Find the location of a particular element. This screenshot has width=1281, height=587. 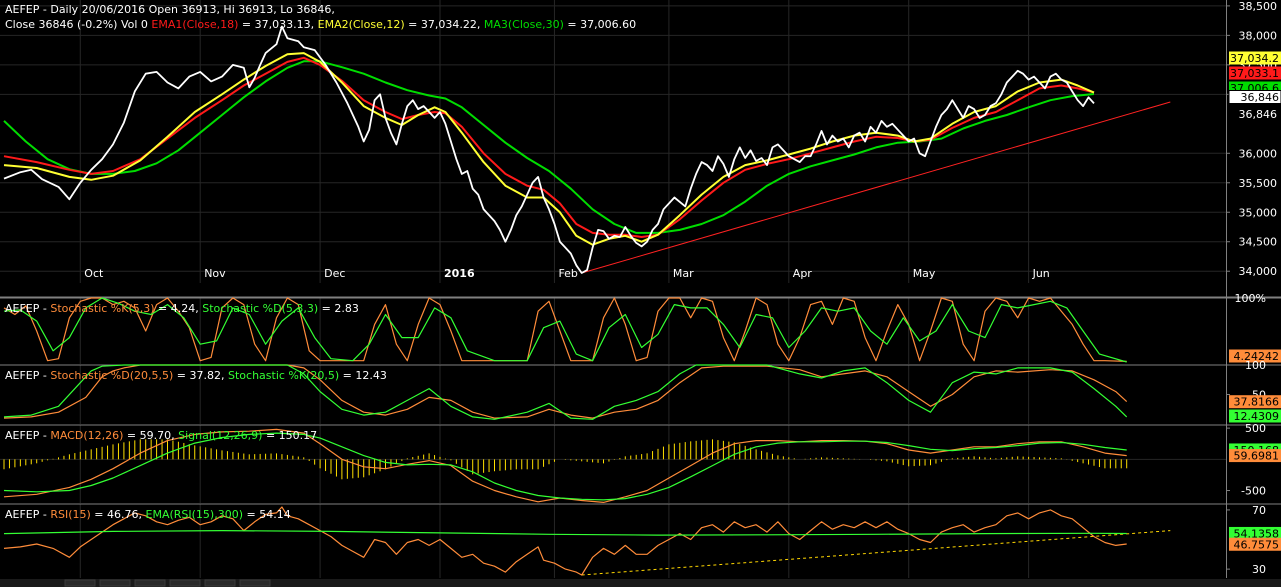

rsi-value-tag-0-box is located at coordinates (1255, 533).